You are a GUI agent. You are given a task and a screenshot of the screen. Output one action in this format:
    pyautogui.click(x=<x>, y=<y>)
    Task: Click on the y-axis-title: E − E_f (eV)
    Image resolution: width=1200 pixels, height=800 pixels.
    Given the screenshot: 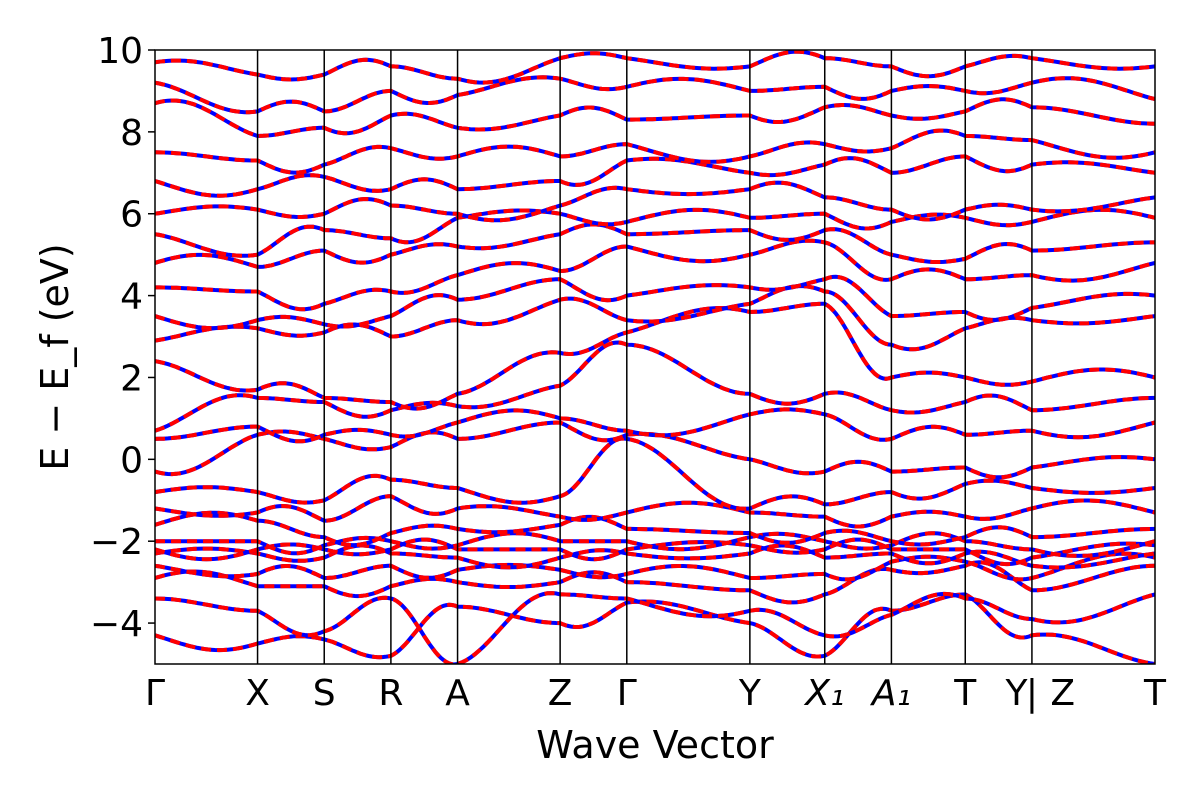 What is the action you would take?
    pyautogui.click(x=55, y=357)
    